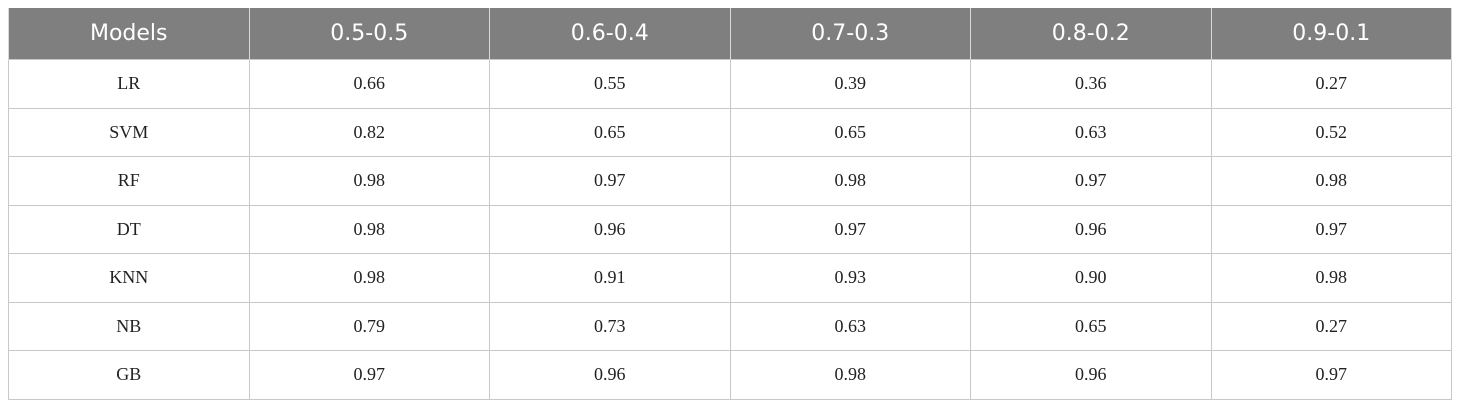 Image resolution: width=1460 pixels, height=405 pixels. Describe the element at coordinates (369, 326) in the screenshot. I see `value-cell: 0.79` at that location.